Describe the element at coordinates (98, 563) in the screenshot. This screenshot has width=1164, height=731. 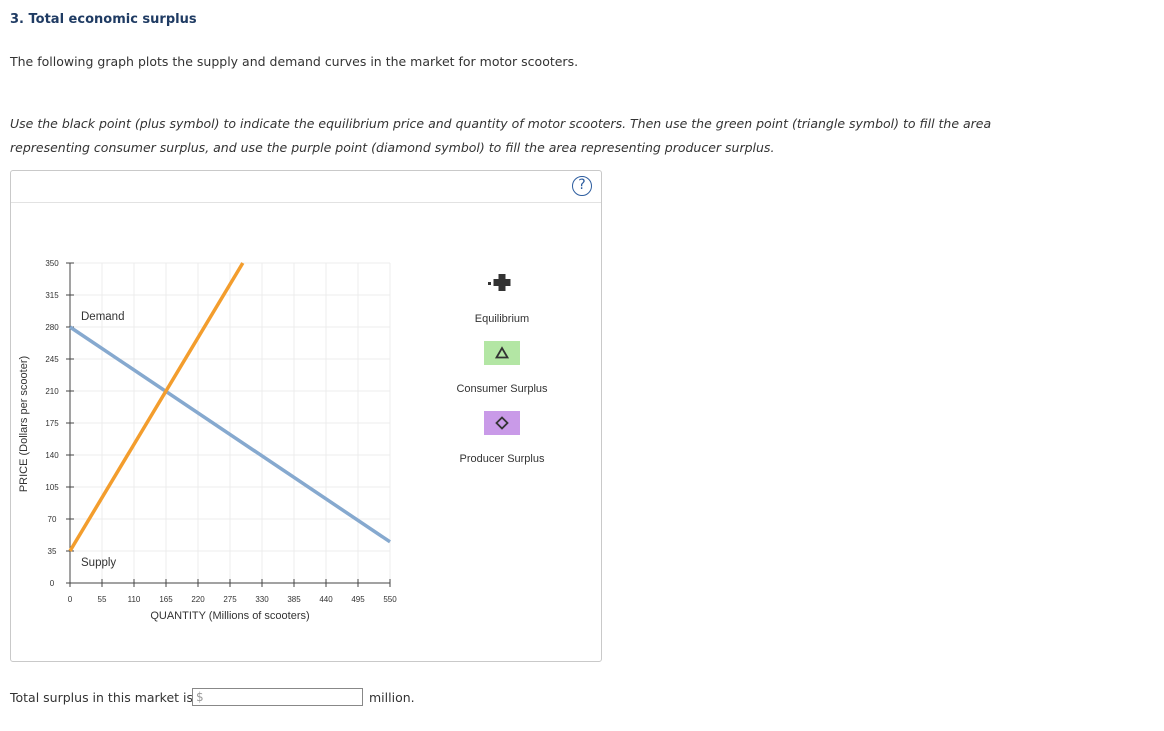
I see `supply-label: Supply` at that location.